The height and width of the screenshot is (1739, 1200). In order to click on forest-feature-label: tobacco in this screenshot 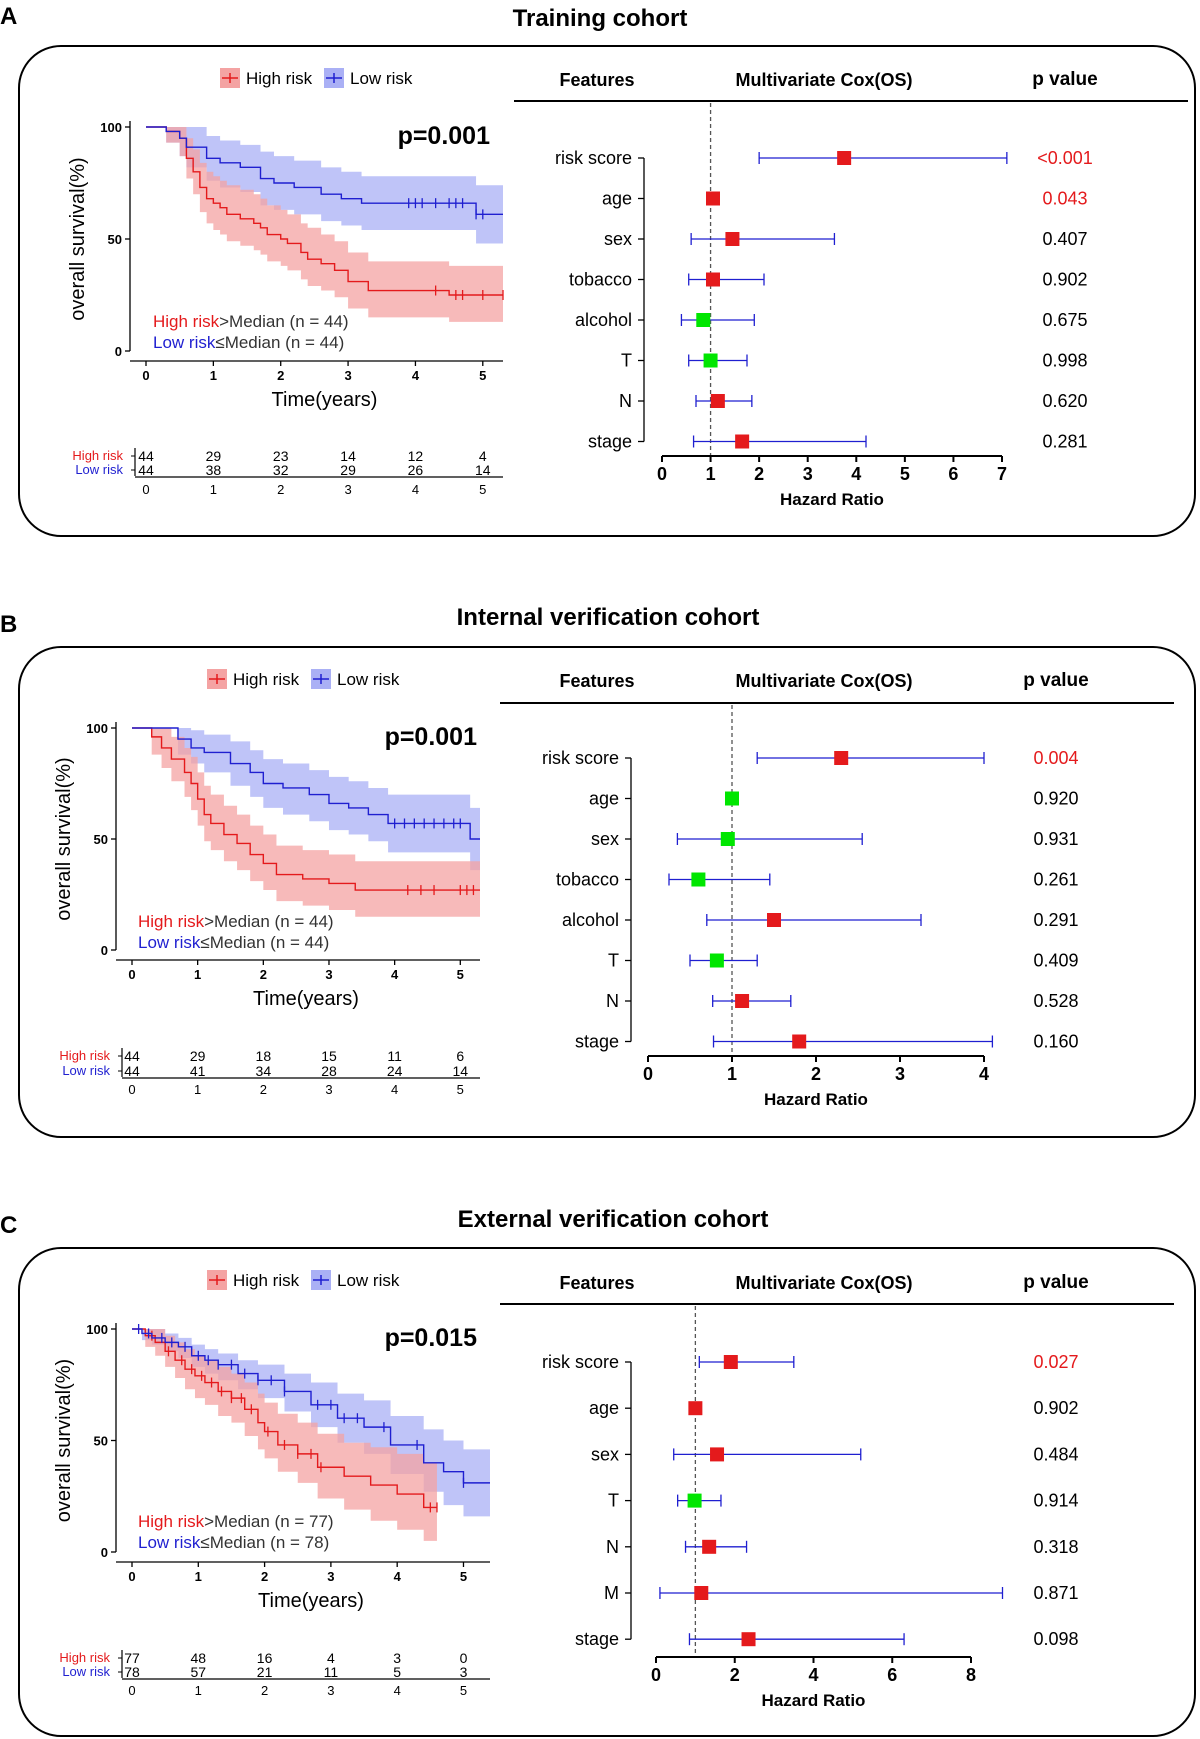, I will do `click(587, 880)`.